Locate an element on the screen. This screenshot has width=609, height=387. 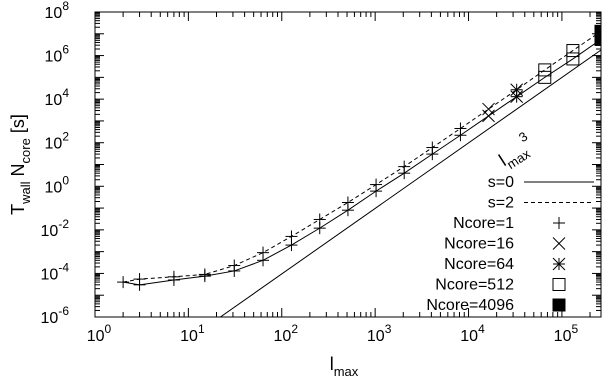
legend-item-ncore-16-swatch-d2 is located at coordinates (559, 243).